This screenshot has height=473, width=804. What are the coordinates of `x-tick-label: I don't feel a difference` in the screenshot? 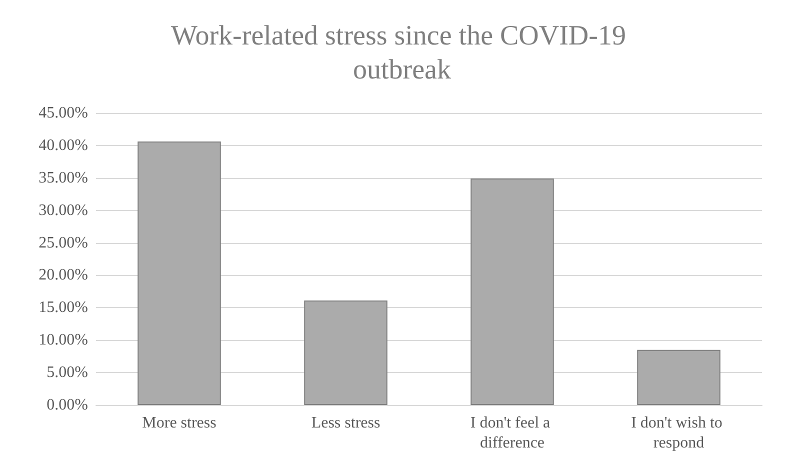 It's located at (512, 433).